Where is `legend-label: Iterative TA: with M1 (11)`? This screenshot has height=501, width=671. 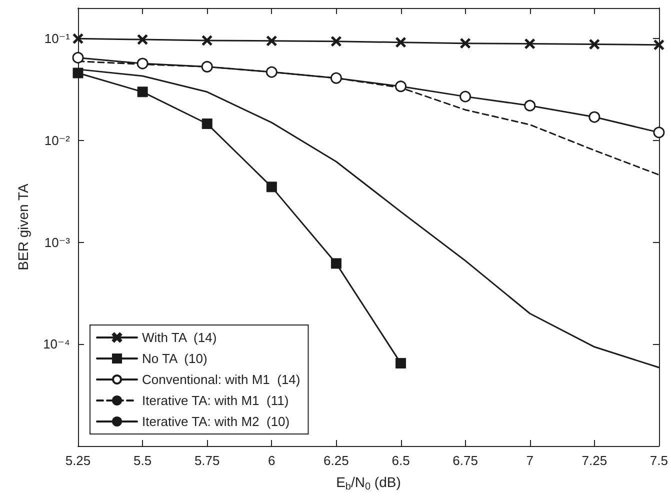
legend-label: Iterative TA: with M1 (11) is located at coordinates (215, 400).